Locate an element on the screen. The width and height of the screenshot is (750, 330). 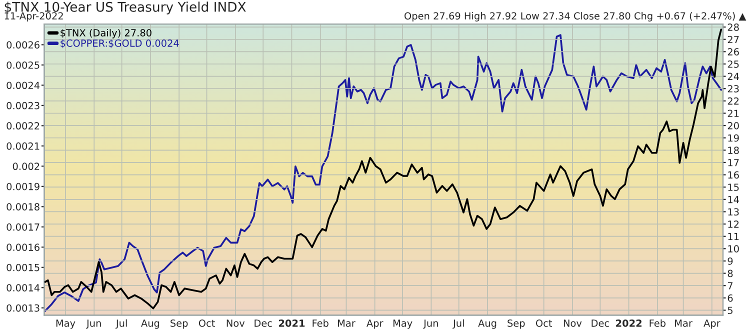
y2-tick-label: 27 is located at coordinates (733, 40).